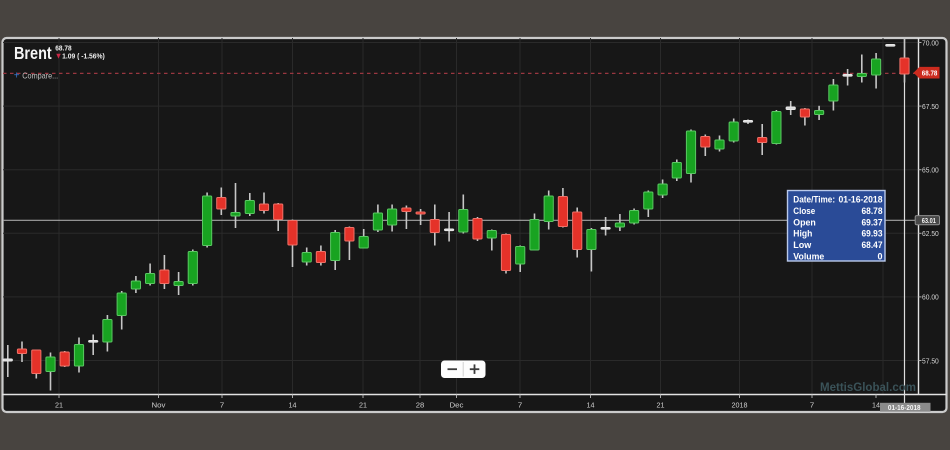 This screenshot has width=950, height=450. Describe the element at coordinates (880, 256) in the screenshot. I see `svg-text: 0` at that location.